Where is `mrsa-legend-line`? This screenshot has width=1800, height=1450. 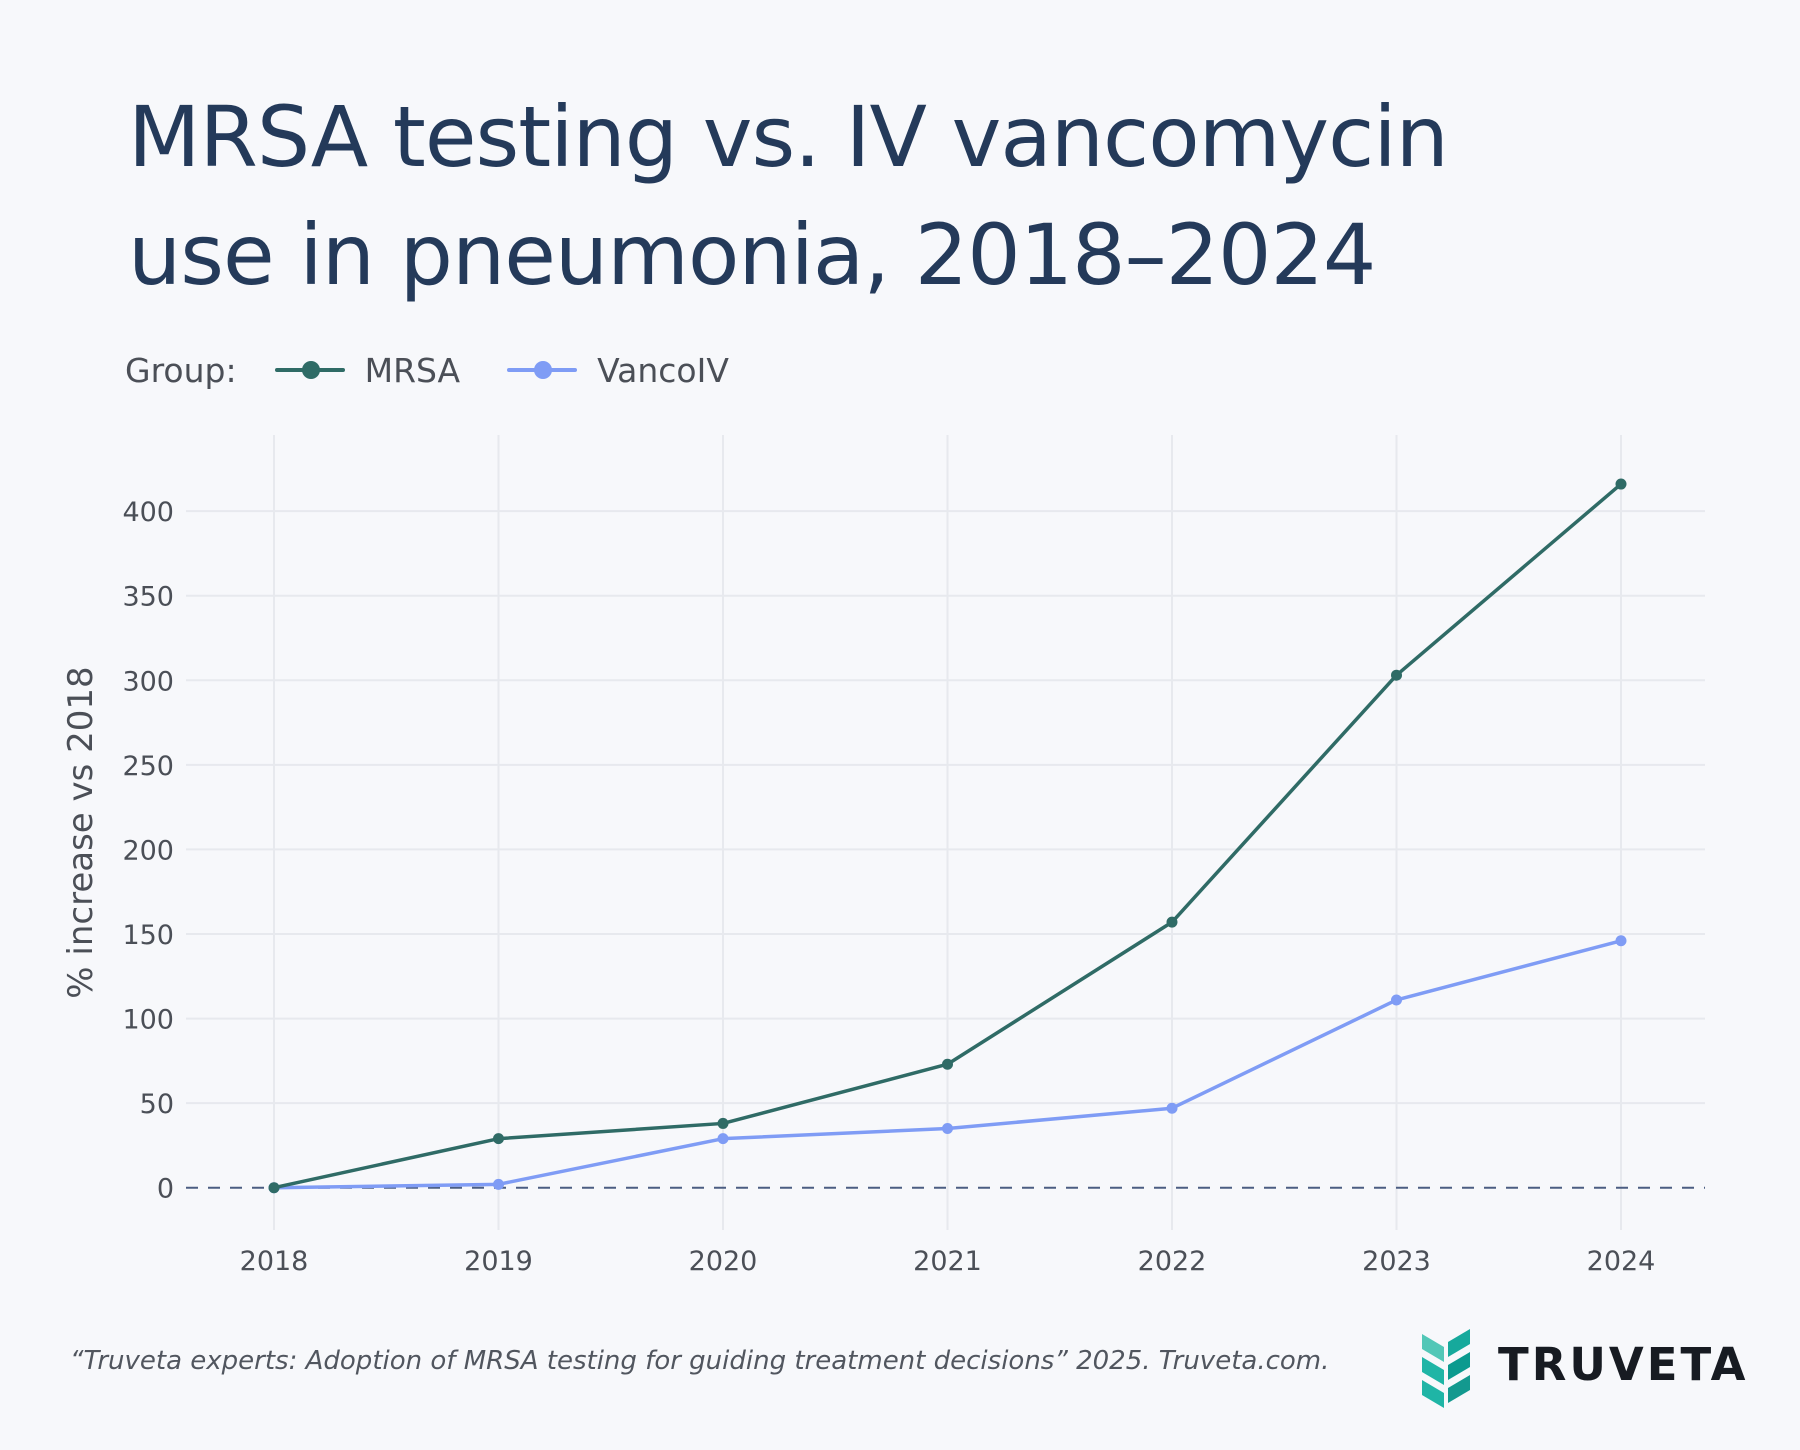 mrsa-legend-line is located at coordinates (309, 370).